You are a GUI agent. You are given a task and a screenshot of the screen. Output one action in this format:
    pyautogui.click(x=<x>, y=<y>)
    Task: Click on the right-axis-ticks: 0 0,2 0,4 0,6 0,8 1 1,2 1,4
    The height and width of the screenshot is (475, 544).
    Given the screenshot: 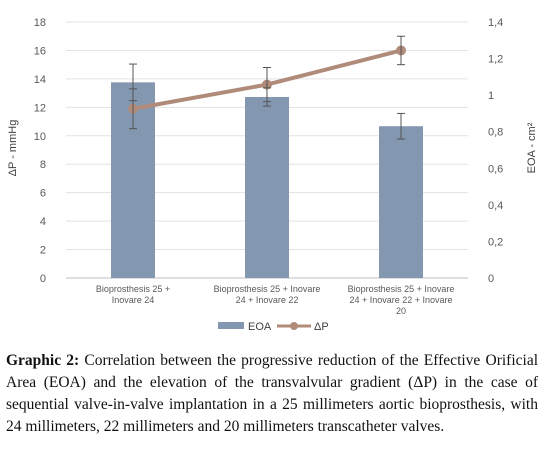 What is the action you would take?
    pyautogui.click(x=495, y=151)
    